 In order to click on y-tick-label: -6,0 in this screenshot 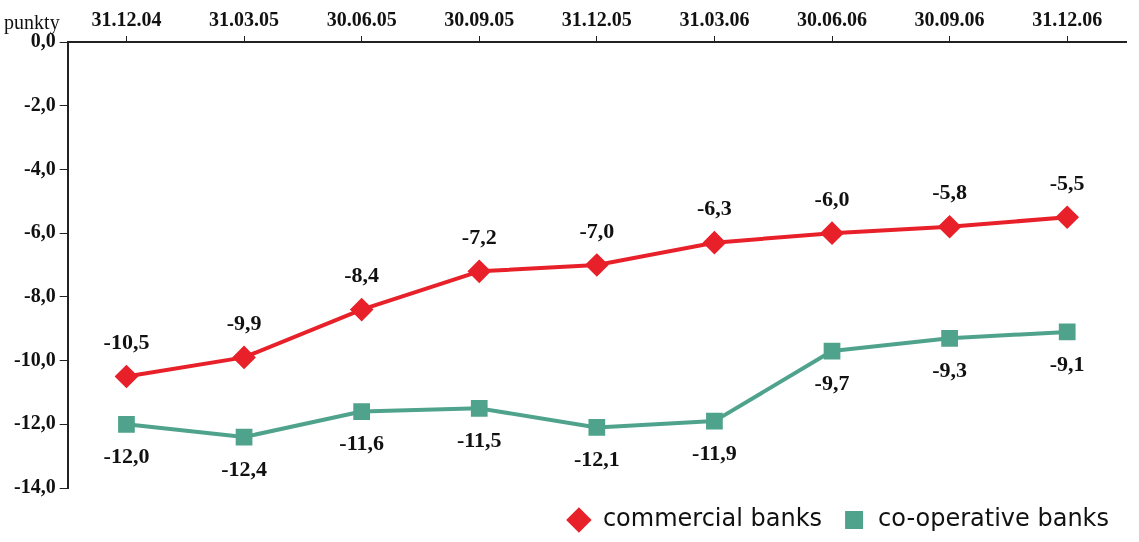, I will do `click(39, 231)`.